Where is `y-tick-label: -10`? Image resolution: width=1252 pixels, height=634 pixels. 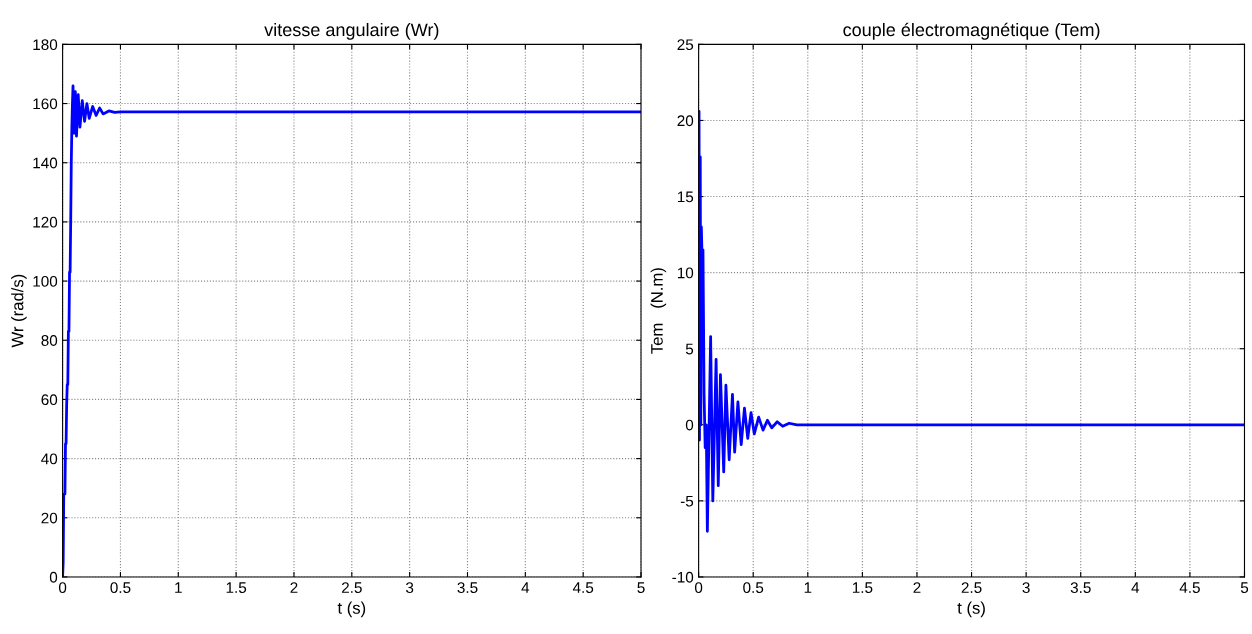
y-tick-label: -10 is located at coordinates (683, 577).